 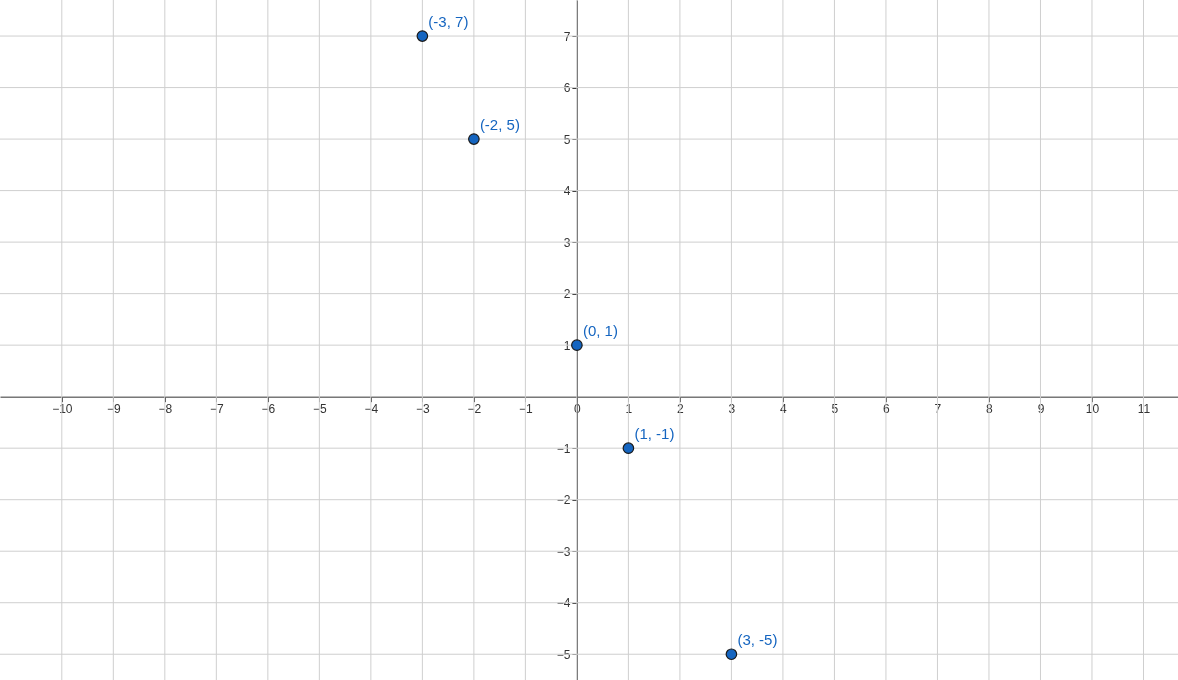 What do you see at coordinates (567, 191) in the screenshot?
I see `y-tick-label: 4` at bounding box center [567, 191].